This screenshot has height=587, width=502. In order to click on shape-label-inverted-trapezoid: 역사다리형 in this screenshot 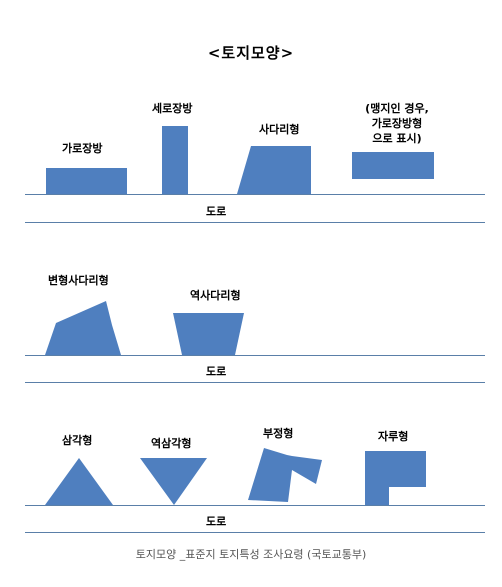, I will do `click(215, 295)`.